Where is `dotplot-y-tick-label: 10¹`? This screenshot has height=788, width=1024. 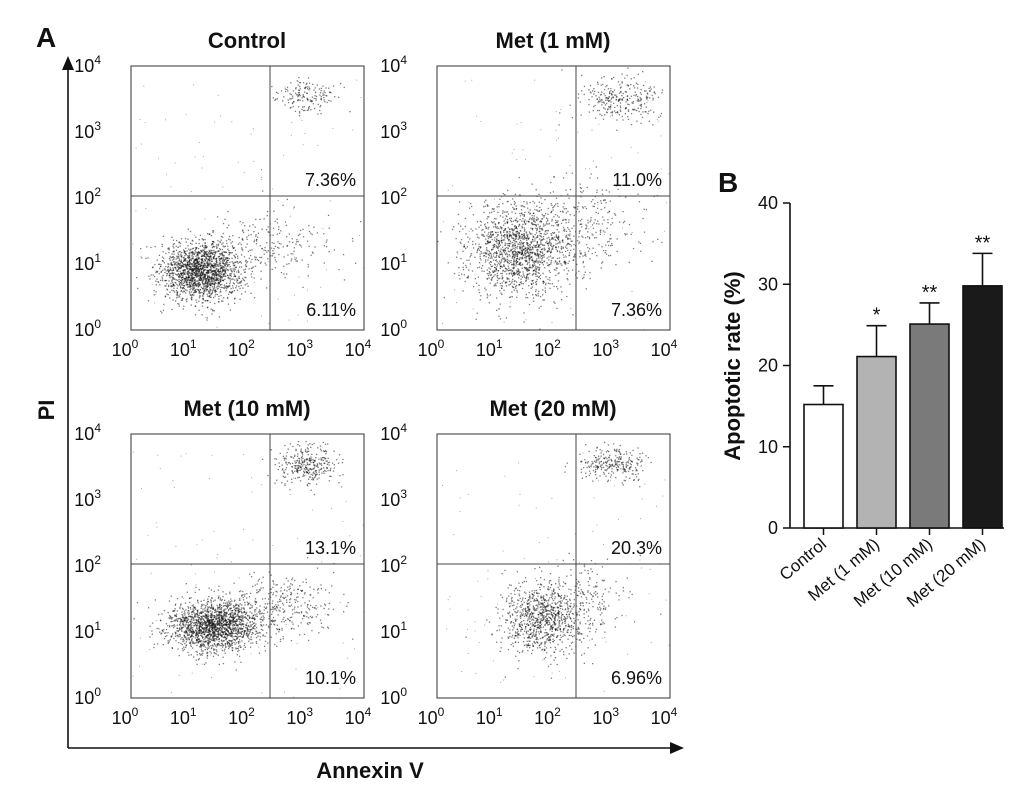
dotplot-y-tick-label: 10¹ is located at coordinates (393, 262).